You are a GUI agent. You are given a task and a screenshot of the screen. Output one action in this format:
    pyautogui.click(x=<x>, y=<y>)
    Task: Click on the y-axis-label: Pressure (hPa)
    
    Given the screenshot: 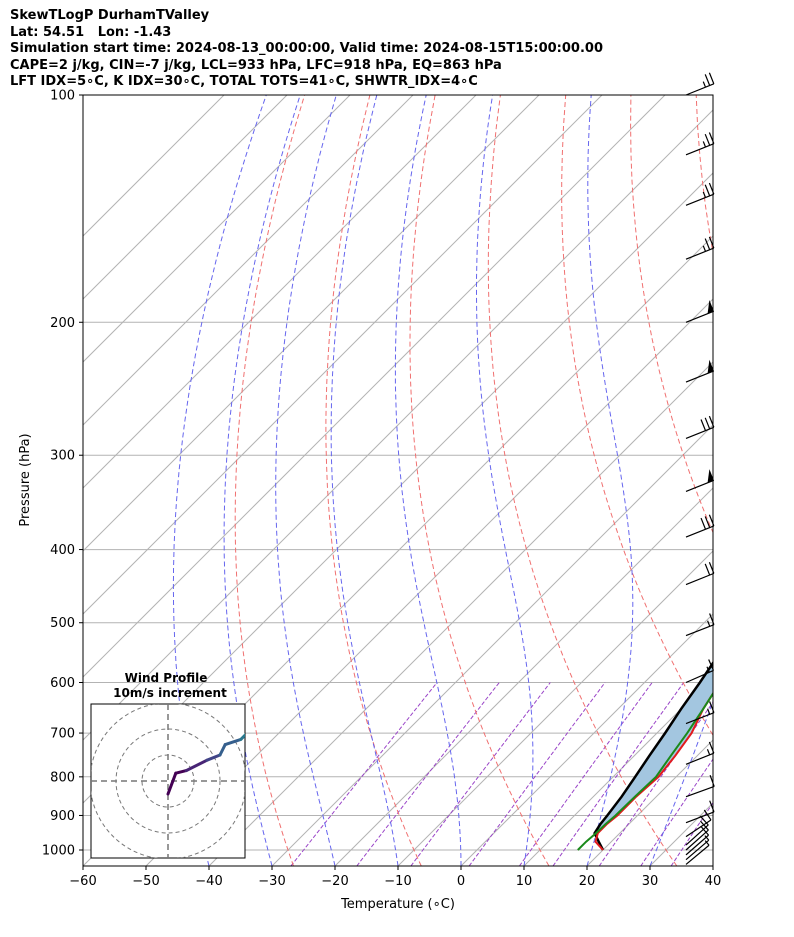 What is the action you would take?
    pyautogui.click(x=25, y=479)
    